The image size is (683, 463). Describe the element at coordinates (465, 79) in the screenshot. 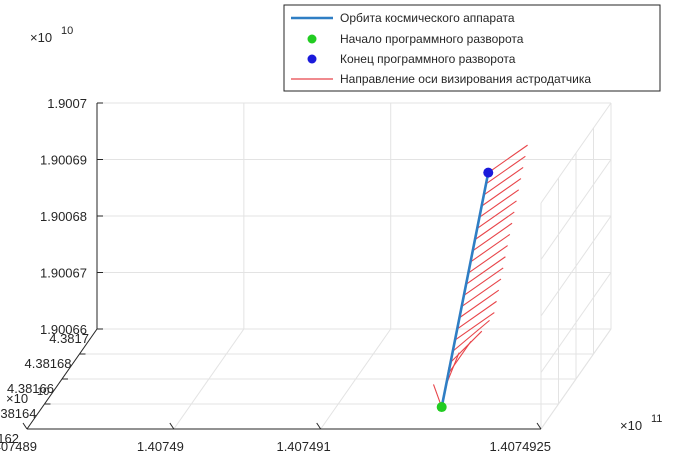

I see `legend-label-sight-axis: Направление оси визирования астродатчика` at that location.